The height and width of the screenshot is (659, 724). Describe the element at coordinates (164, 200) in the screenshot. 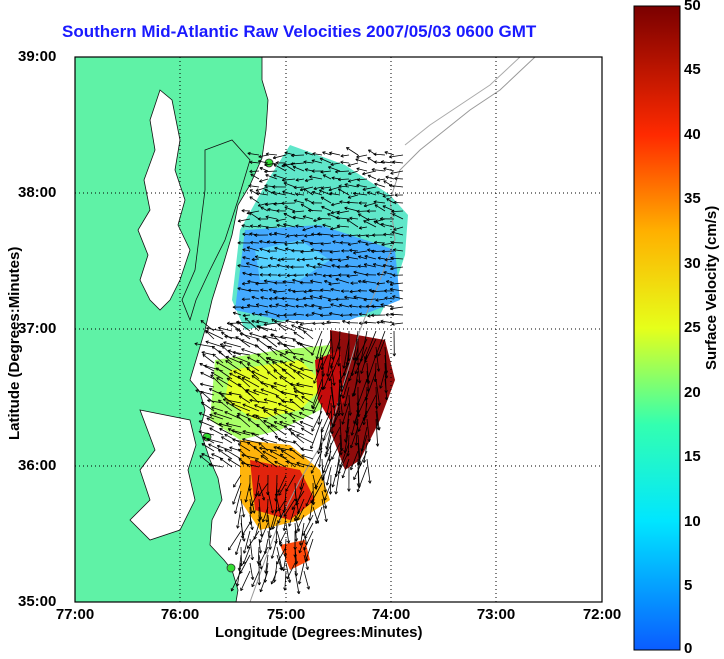

I see `bay-water` at that location.